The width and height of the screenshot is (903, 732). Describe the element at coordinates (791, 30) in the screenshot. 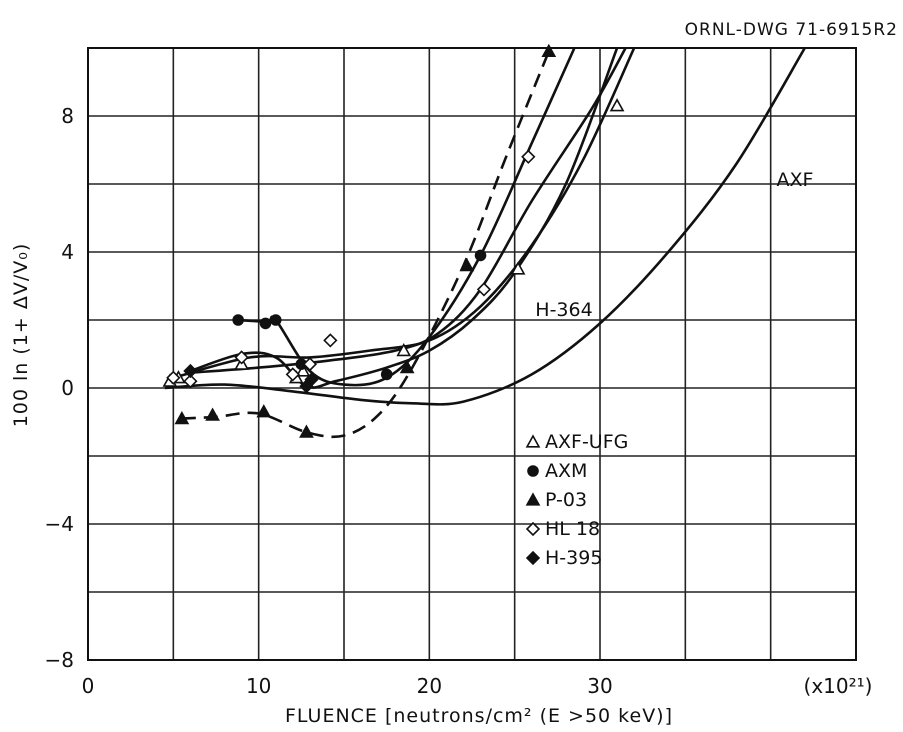

I see `drawing-number: ORNL-DWG 71-6915R2` at that location.